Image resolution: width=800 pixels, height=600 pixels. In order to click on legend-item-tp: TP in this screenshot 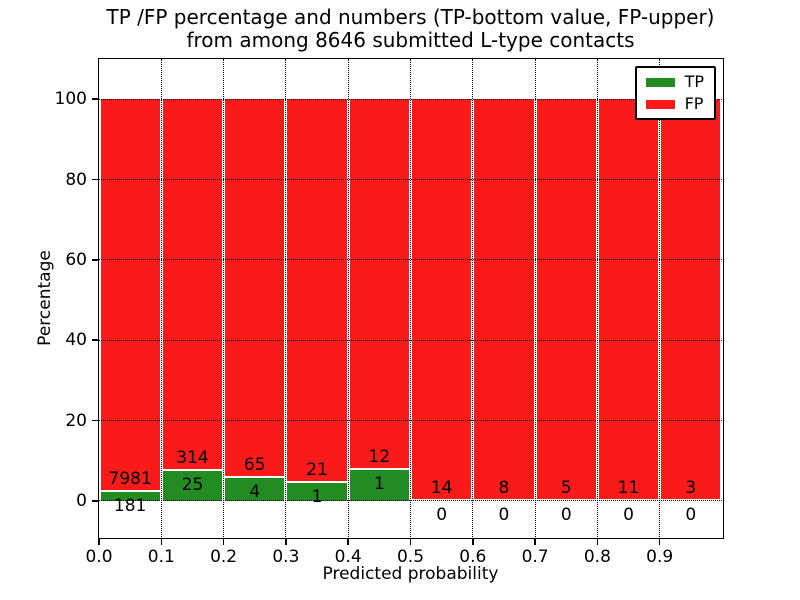, I will do `click(674, 81)`.